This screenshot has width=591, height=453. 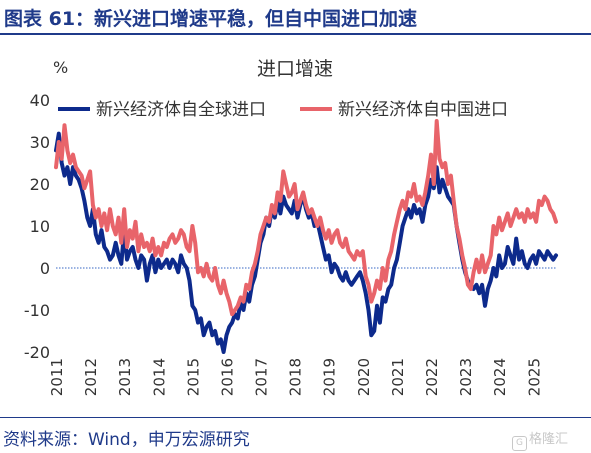 What do you see at coordinates (37, 352) in the screenshot?
I see `y-tick-label: -20` at bounding box center [37, 352].